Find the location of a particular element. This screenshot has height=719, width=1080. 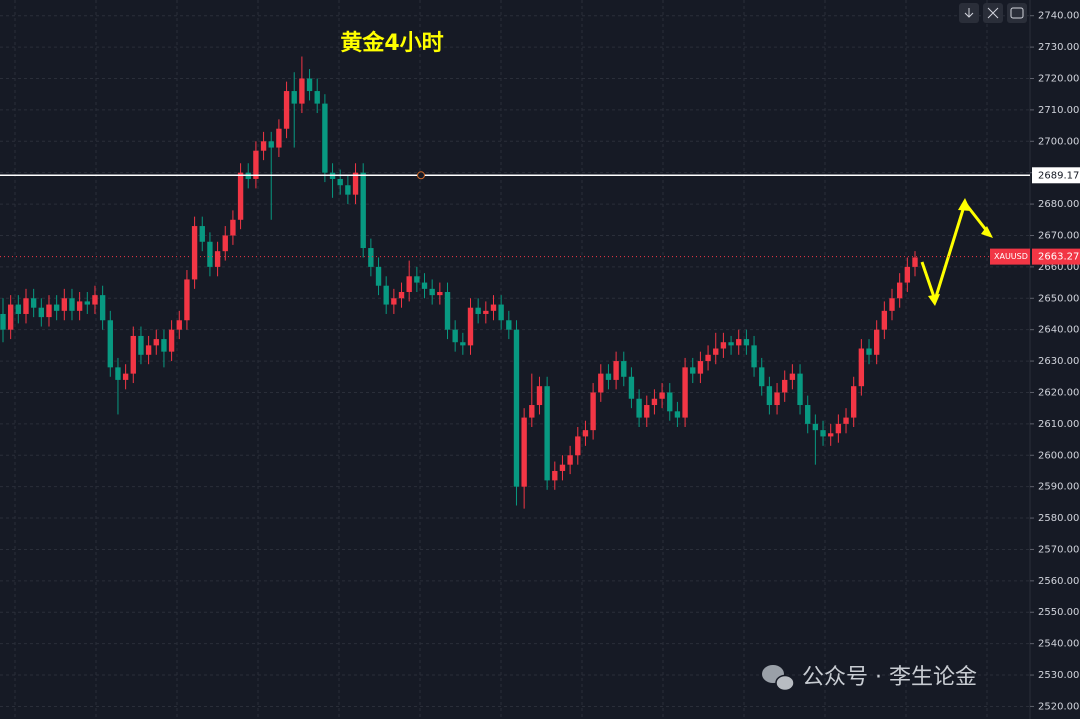

y-tick-label: 2550.00 is located at coordinates (1058, 612).